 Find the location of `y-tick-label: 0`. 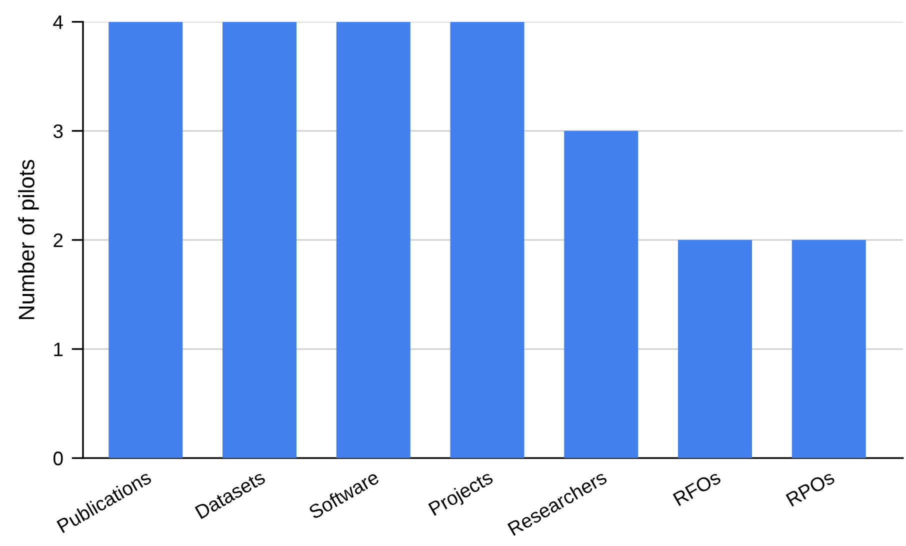

y-tick-label: 0 is located at coordinates (58, 459).